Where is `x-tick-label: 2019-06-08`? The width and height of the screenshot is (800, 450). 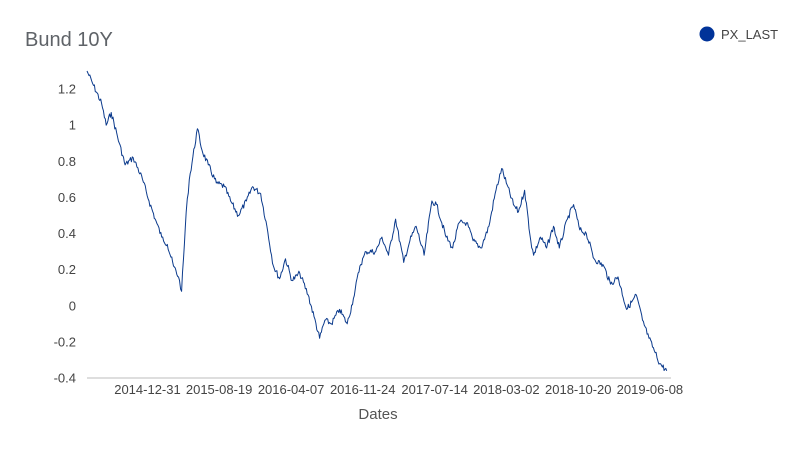
x-tick-label: 2019-06-08 is located at coordinates (650, 389).